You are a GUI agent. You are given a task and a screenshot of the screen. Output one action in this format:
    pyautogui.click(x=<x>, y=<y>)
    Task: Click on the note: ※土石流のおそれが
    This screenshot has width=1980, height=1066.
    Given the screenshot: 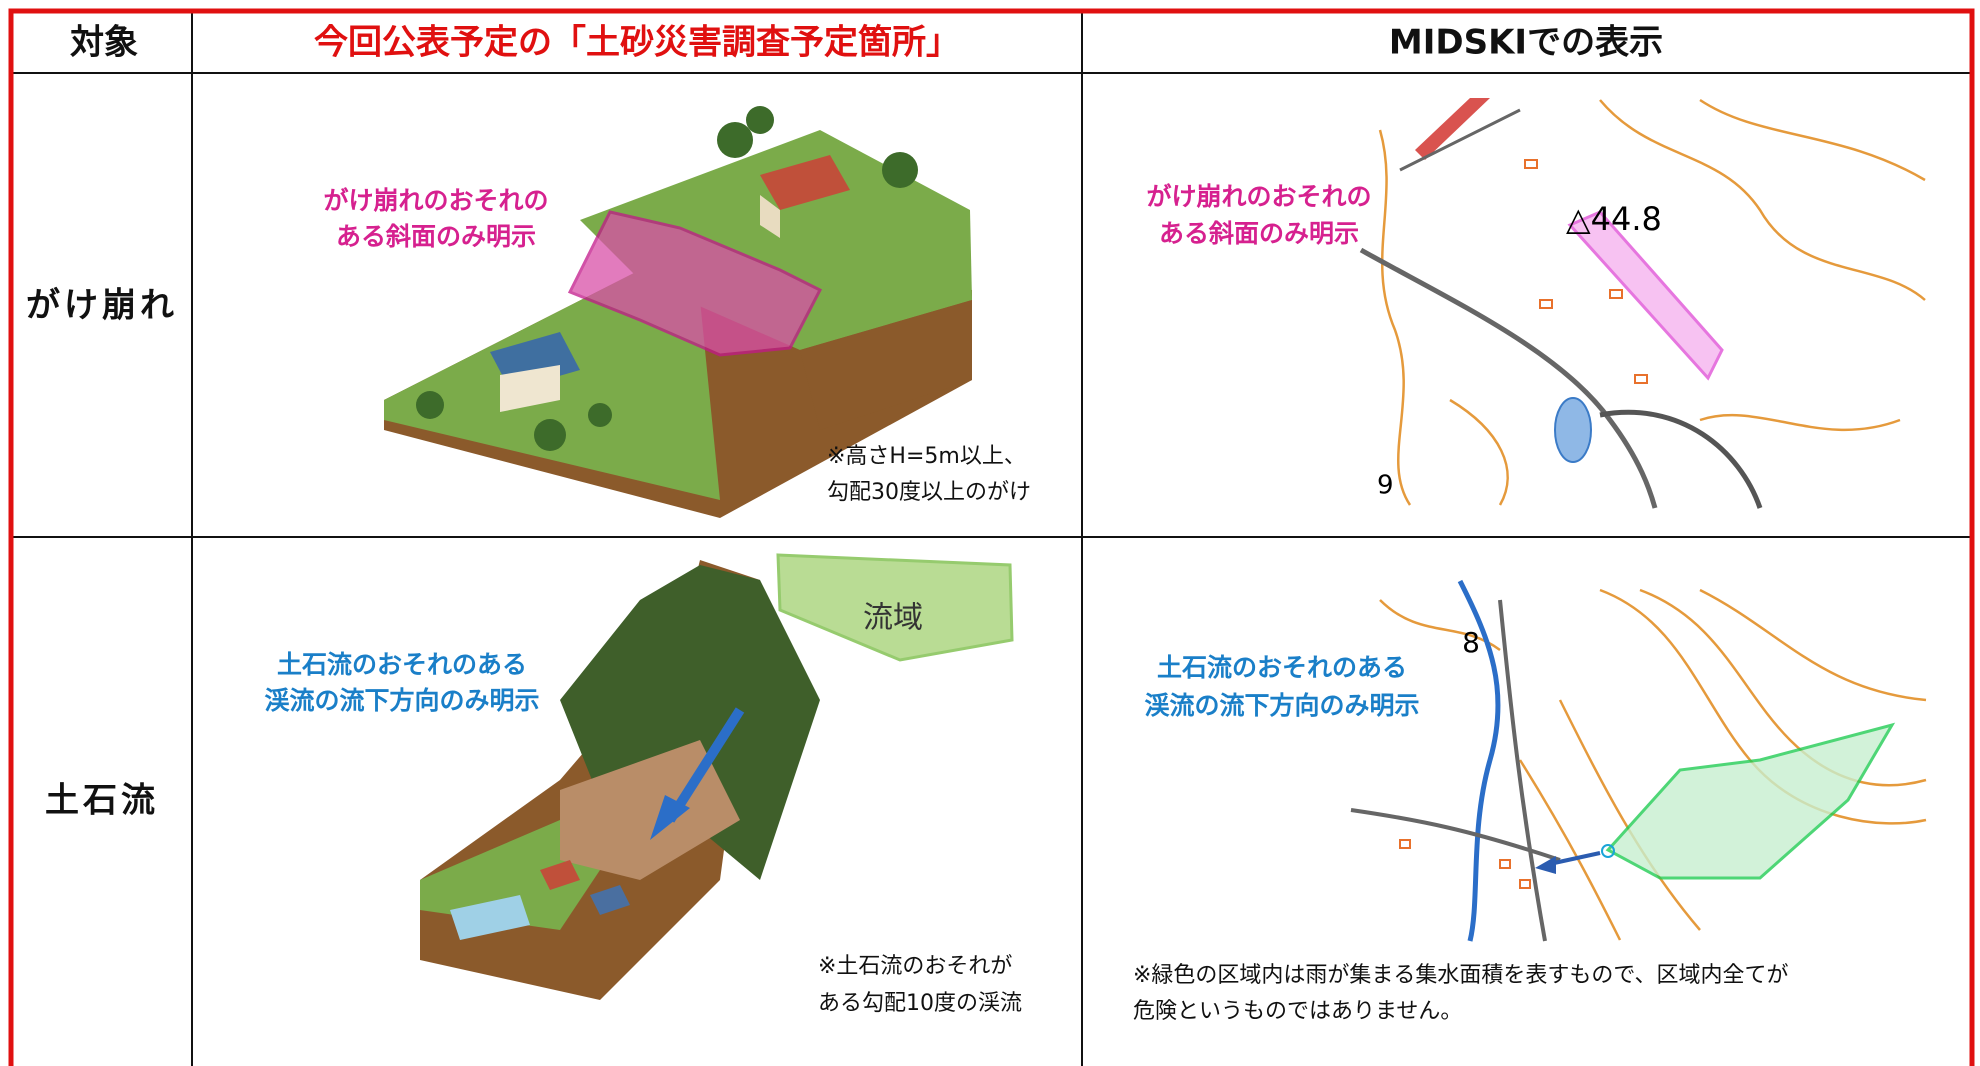 What is the action you would take?
    pyautogui.click(x=915, y=966)
    